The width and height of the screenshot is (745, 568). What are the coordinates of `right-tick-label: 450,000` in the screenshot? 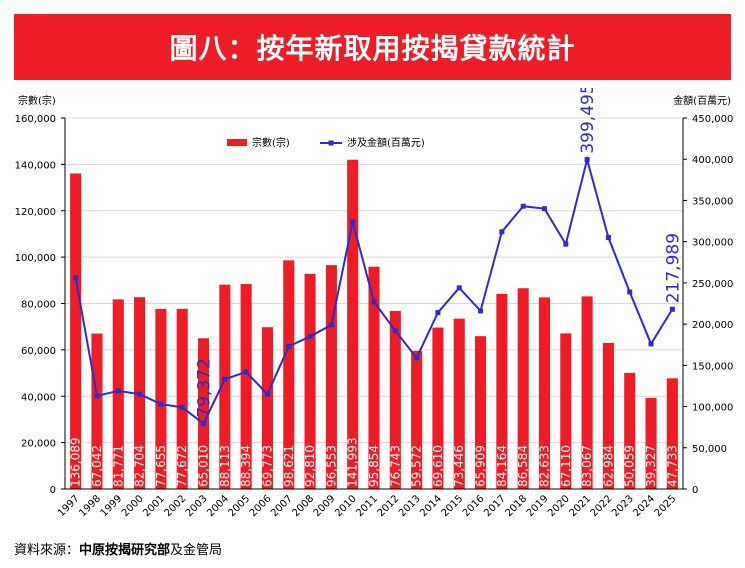 It's located at (712, 119).